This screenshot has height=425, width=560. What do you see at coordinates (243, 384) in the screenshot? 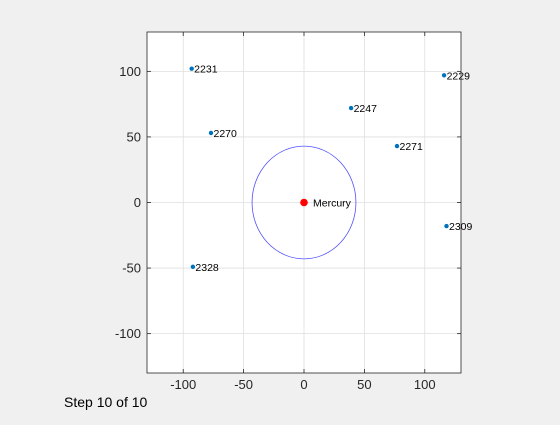
I see `x-tick-label: -50` at bounding box center [243, 384].